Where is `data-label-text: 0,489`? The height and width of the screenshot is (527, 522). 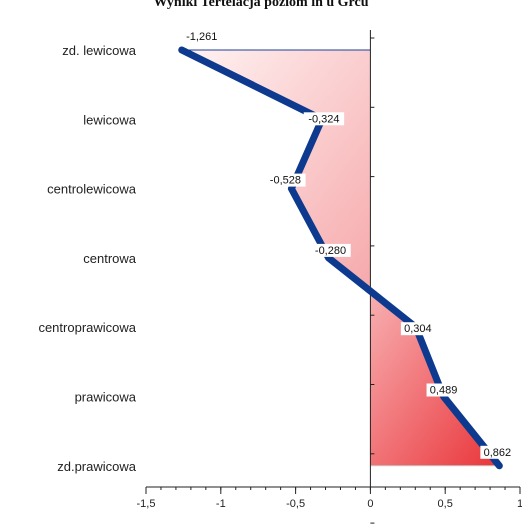
data-label-text: 0,489 is located at coordinates (444, 391).